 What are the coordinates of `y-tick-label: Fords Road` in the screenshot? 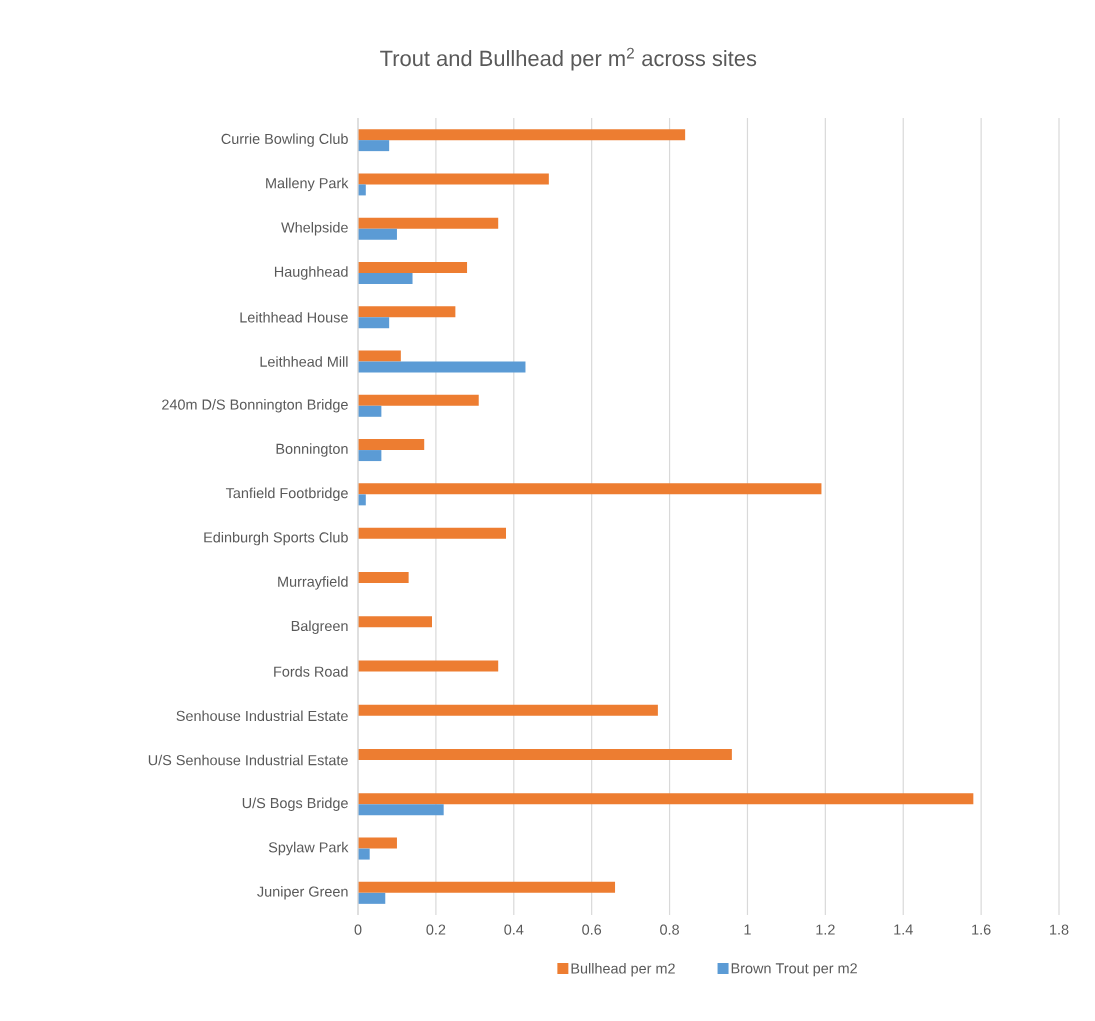 It's located at (311, 671).